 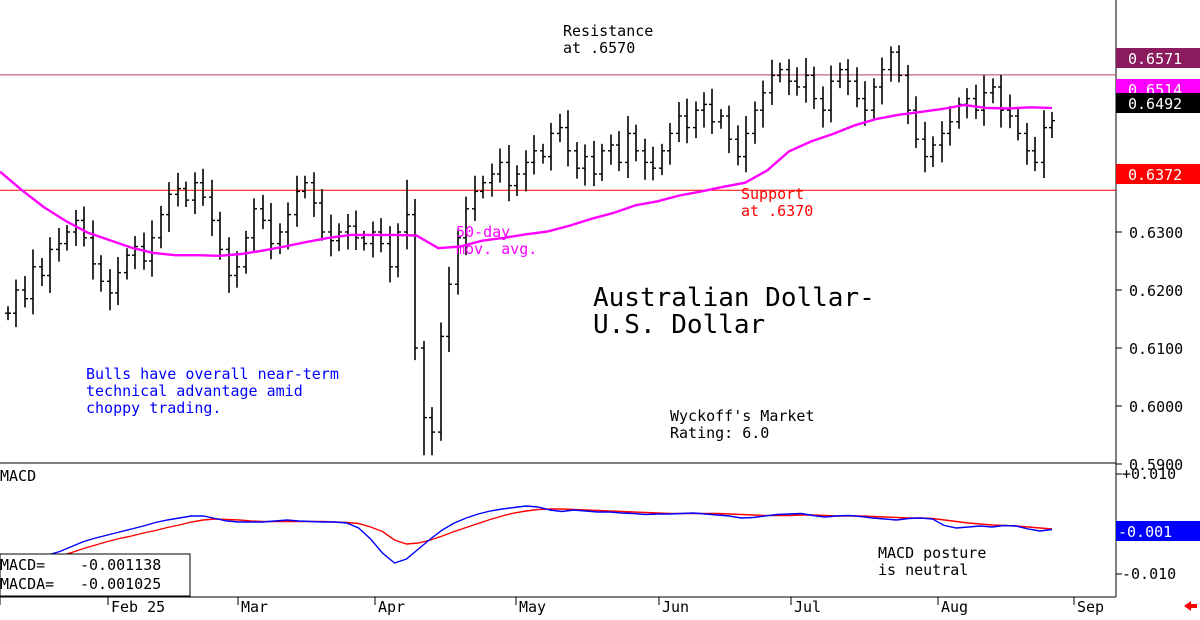 I want to click on price-tick-label: 0.5900, so click(x=1156, y=465).